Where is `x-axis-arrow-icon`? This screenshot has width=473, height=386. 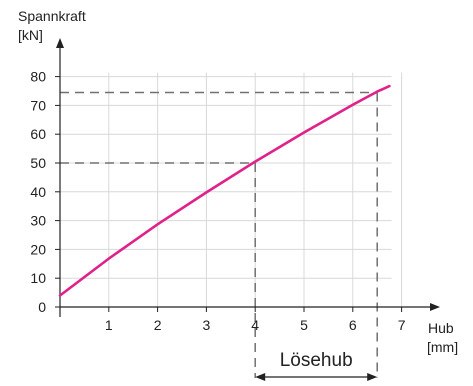
x-axis-arrow-icon is located at coordinates (435, 307).